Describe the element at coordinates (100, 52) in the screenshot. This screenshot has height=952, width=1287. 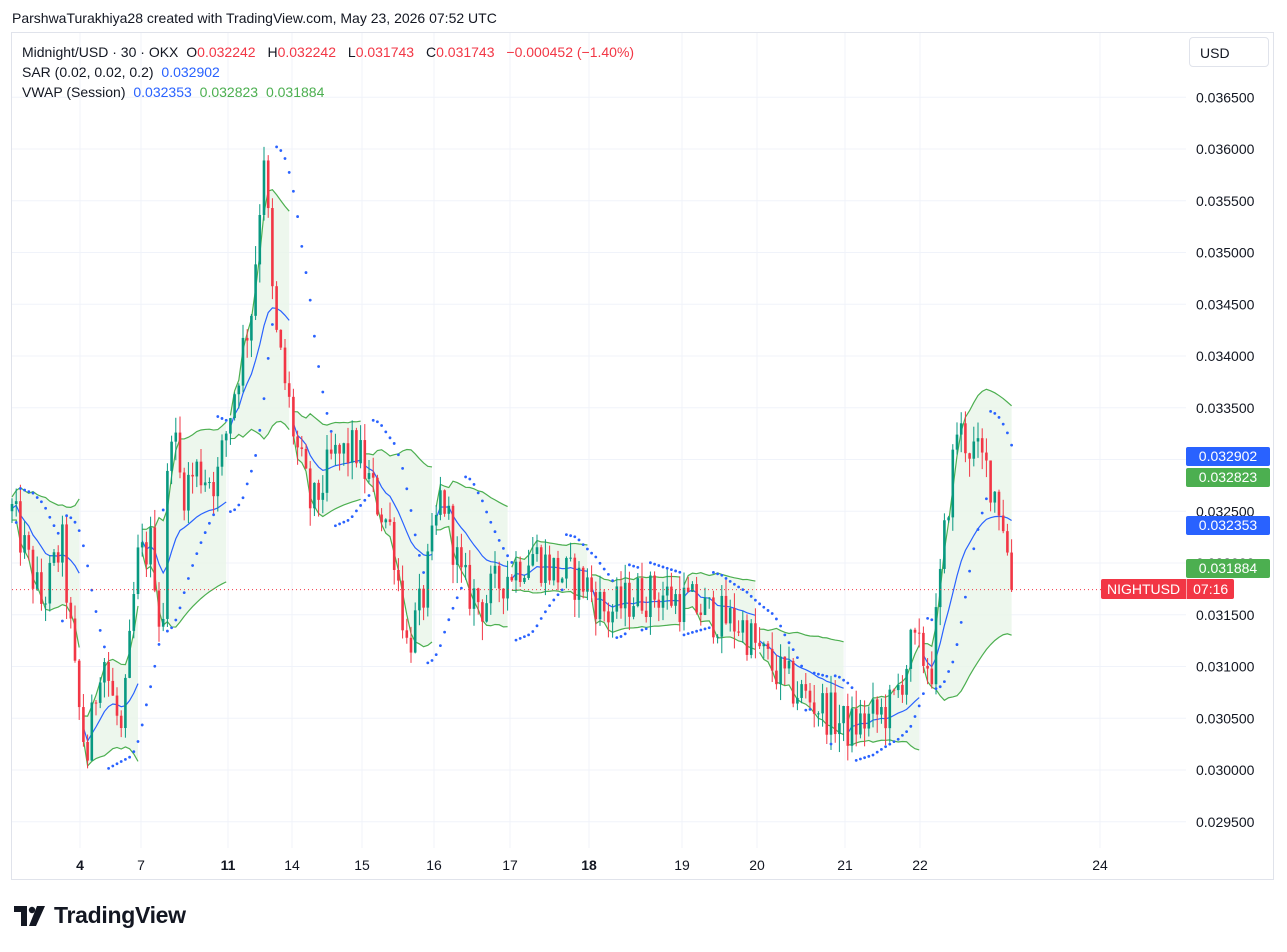
I see `legend-symbol: Midnight/USD · 30 · OKX` at that location.